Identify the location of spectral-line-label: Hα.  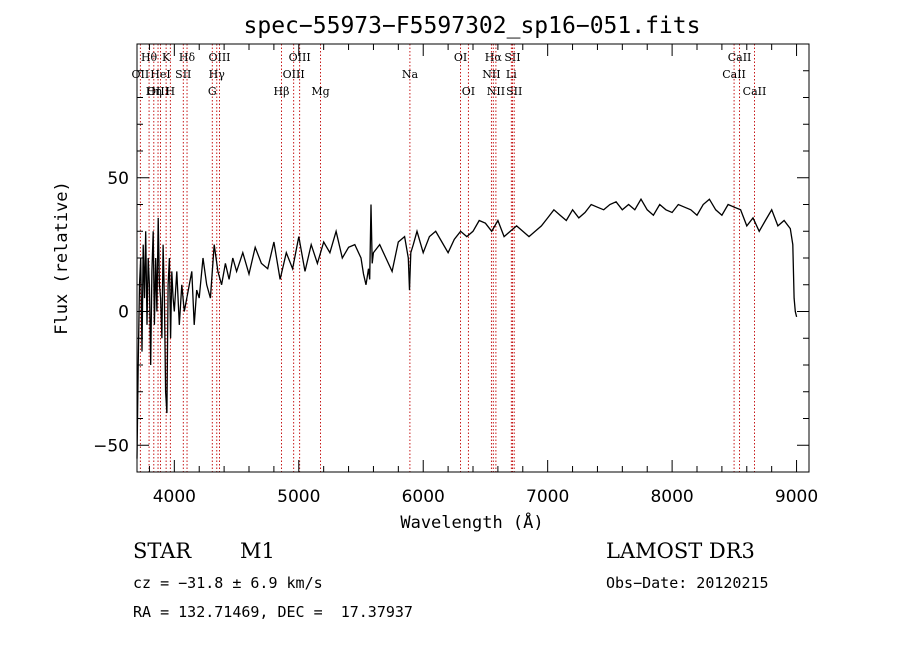
(494, 57).